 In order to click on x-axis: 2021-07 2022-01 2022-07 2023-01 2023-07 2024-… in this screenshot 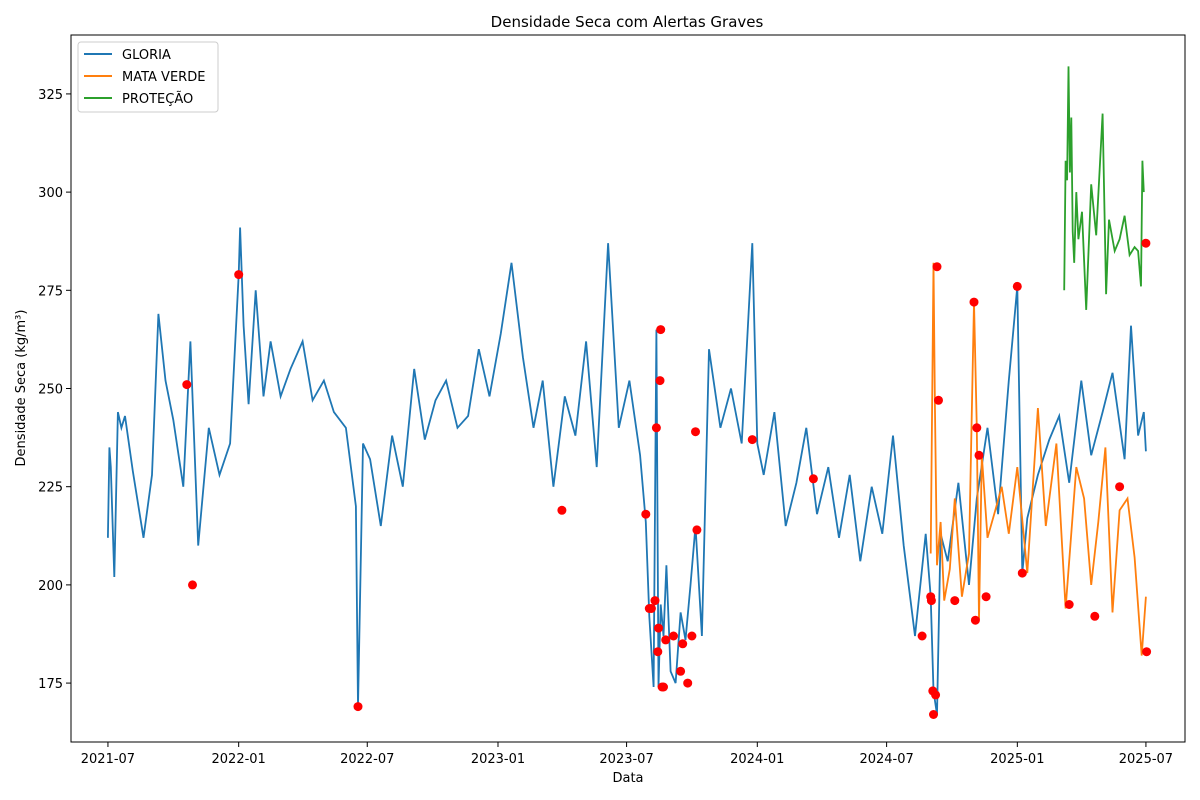, I will do `click(627, 754)`.